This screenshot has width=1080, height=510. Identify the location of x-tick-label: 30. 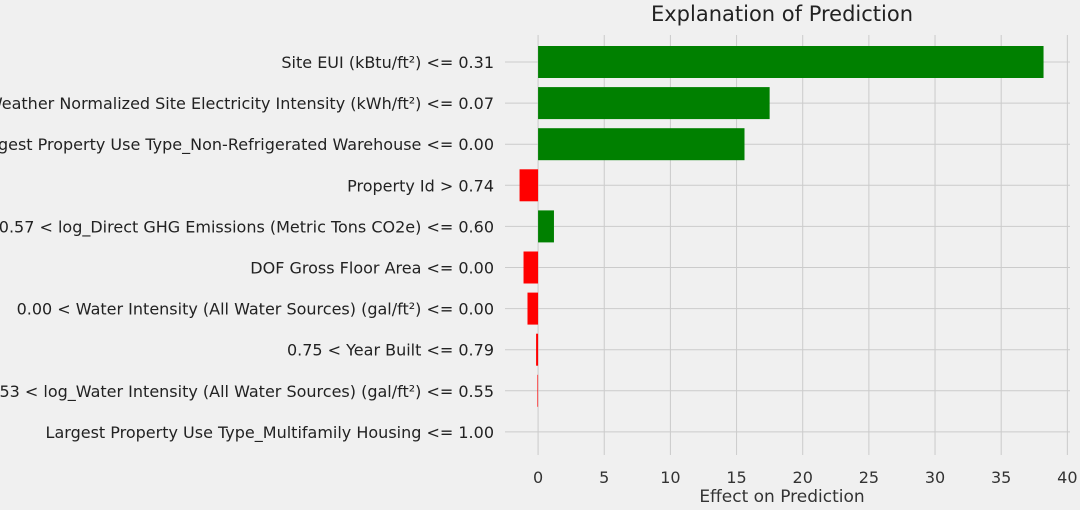
(935, 477).